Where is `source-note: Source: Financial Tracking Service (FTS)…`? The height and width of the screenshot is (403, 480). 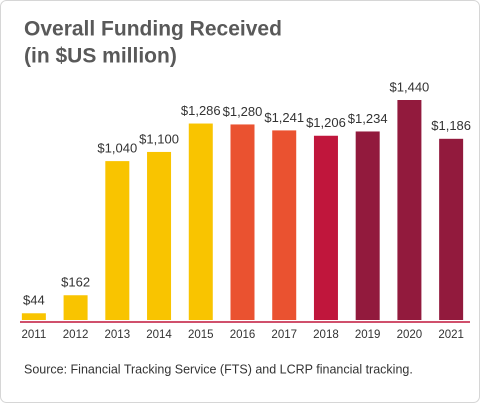
source-note: Source: Financial Tracking Service (FTS)… is located at coordinates (218, 369).